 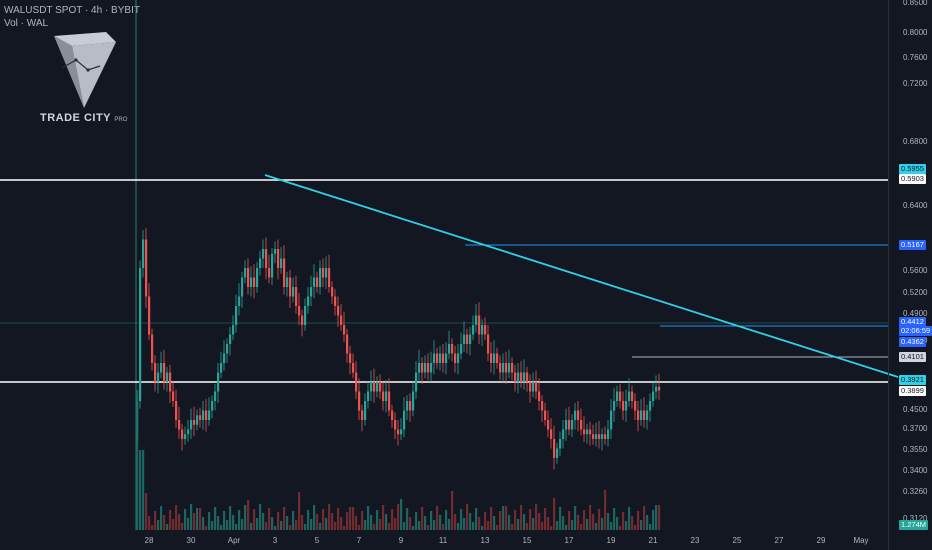 What do you see at coordinates (915, 57) in the screenshot?
I see `price-tick-label: 0.7600` at bounding box center [915, 57].